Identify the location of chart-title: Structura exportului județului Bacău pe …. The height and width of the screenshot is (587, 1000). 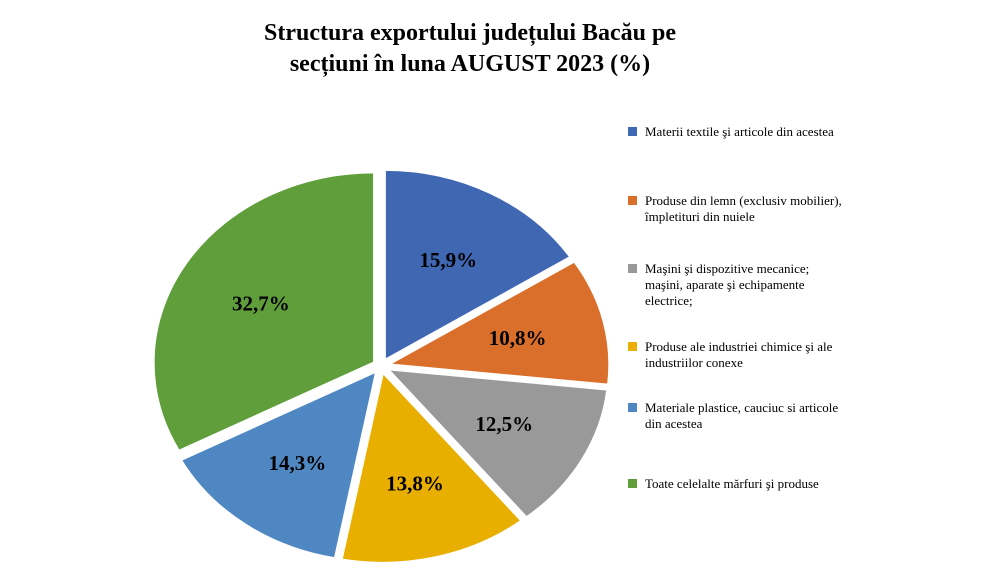
(470, 49).